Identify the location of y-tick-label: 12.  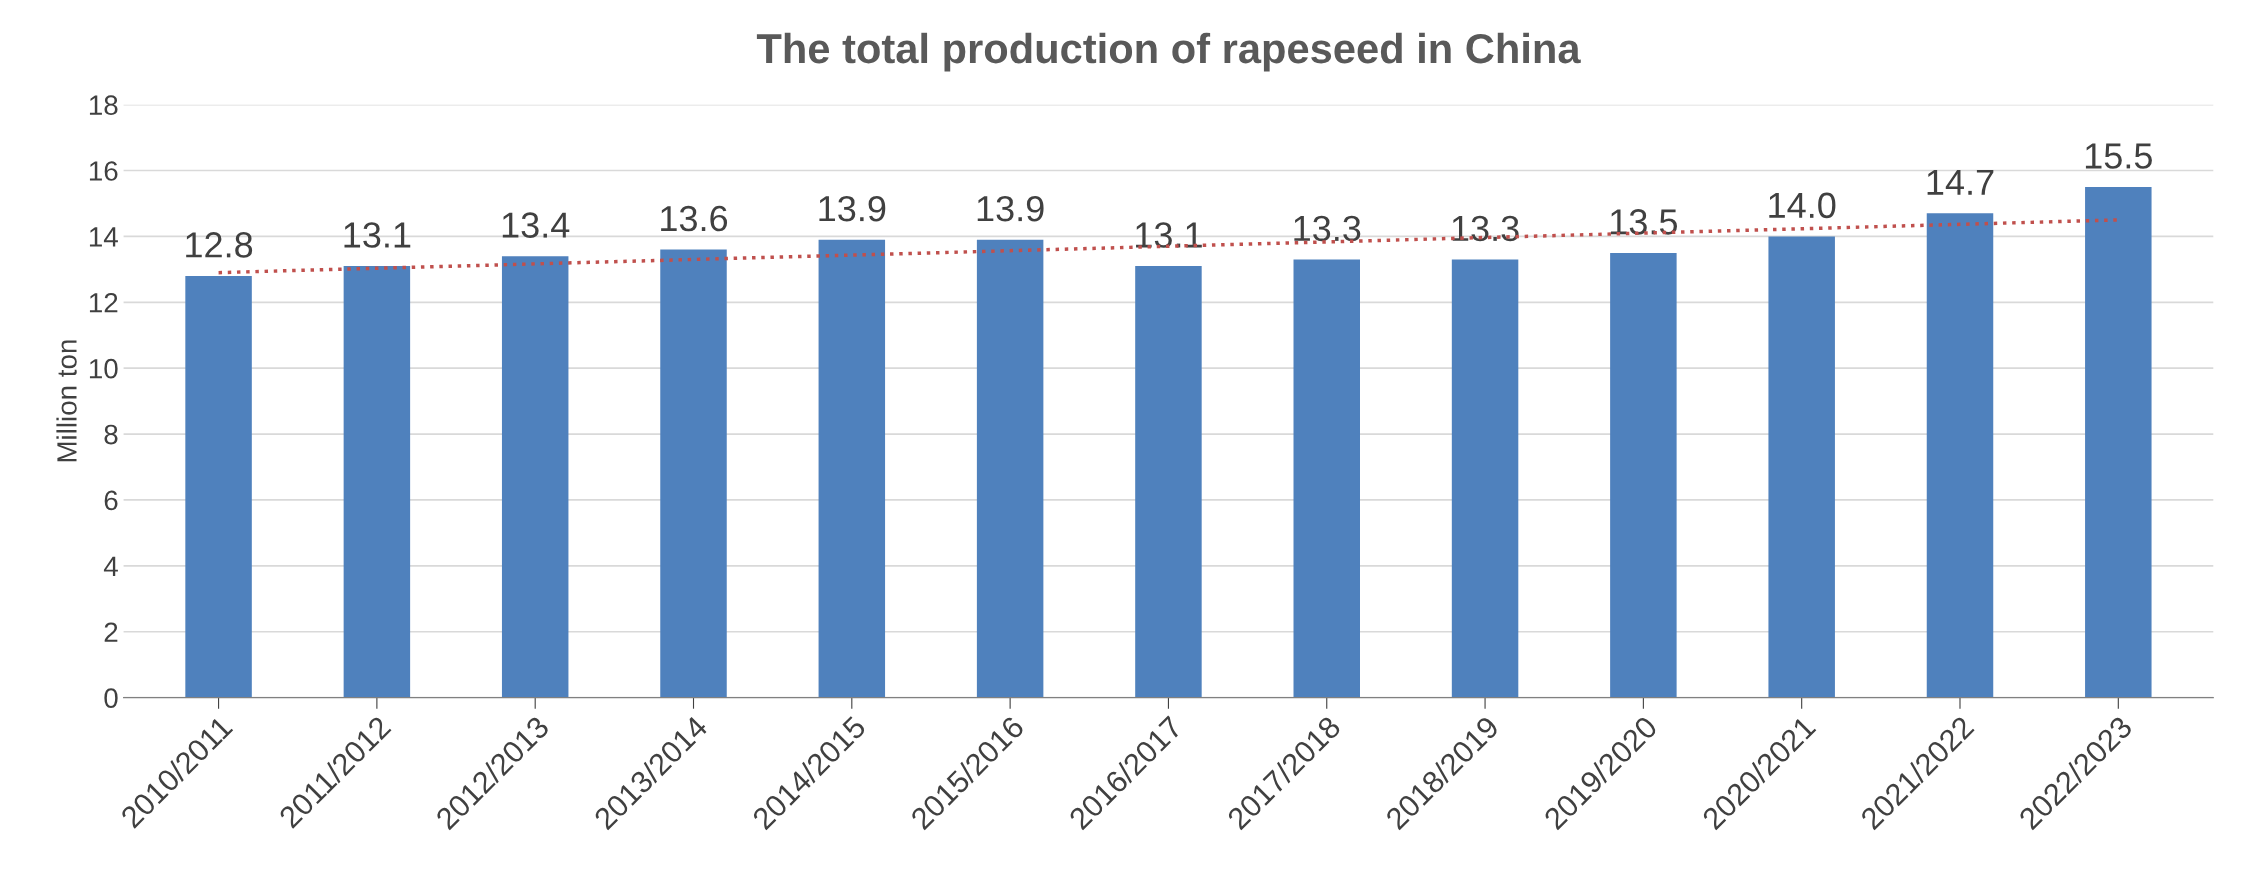
(103, 302).